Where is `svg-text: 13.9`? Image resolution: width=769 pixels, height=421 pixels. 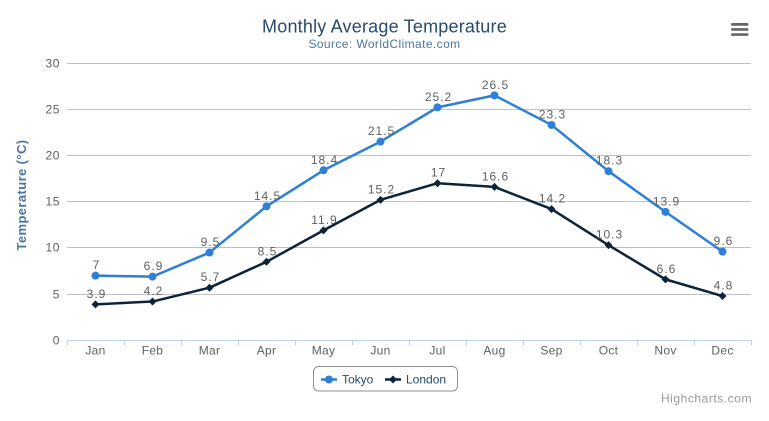
svg-text: 13.9 is located at coordinates (666, 201).